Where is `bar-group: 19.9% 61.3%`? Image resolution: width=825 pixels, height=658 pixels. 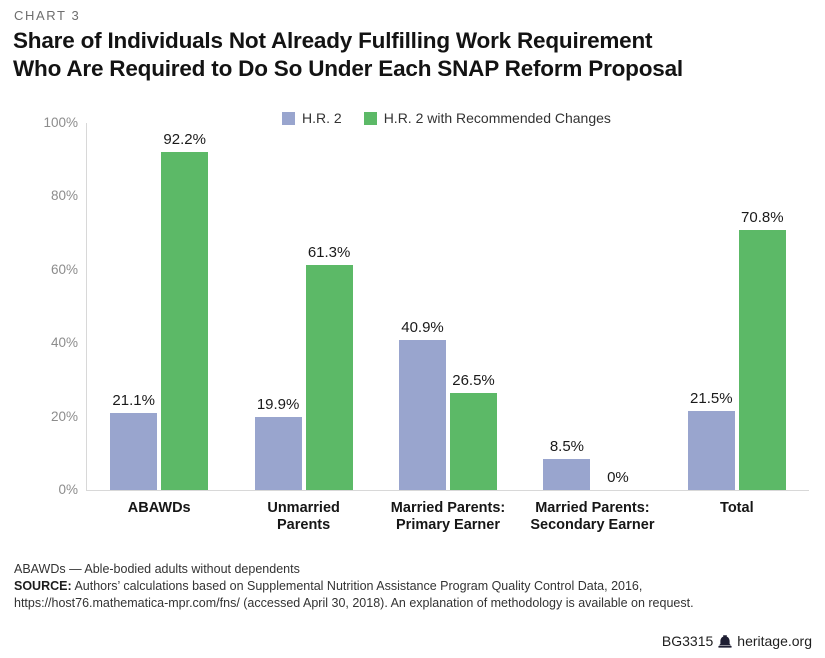
bar-group: 19.9% 61.3% is located at coordinates (303, 306).